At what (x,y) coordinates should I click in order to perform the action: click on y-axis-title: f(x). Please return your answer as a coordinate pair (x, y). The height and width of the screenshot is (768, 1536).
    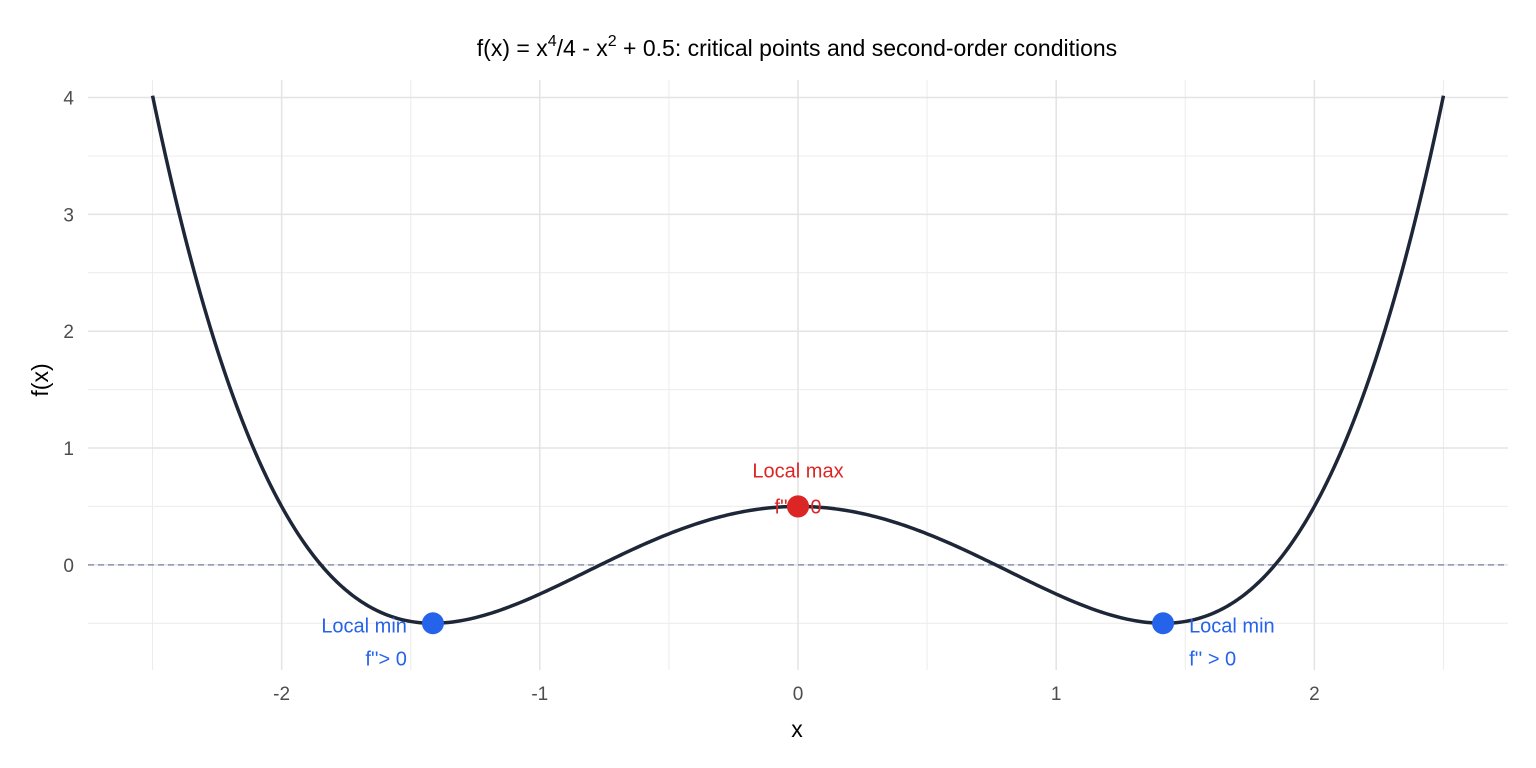
    Looking at the image, I should click on (40, 379).